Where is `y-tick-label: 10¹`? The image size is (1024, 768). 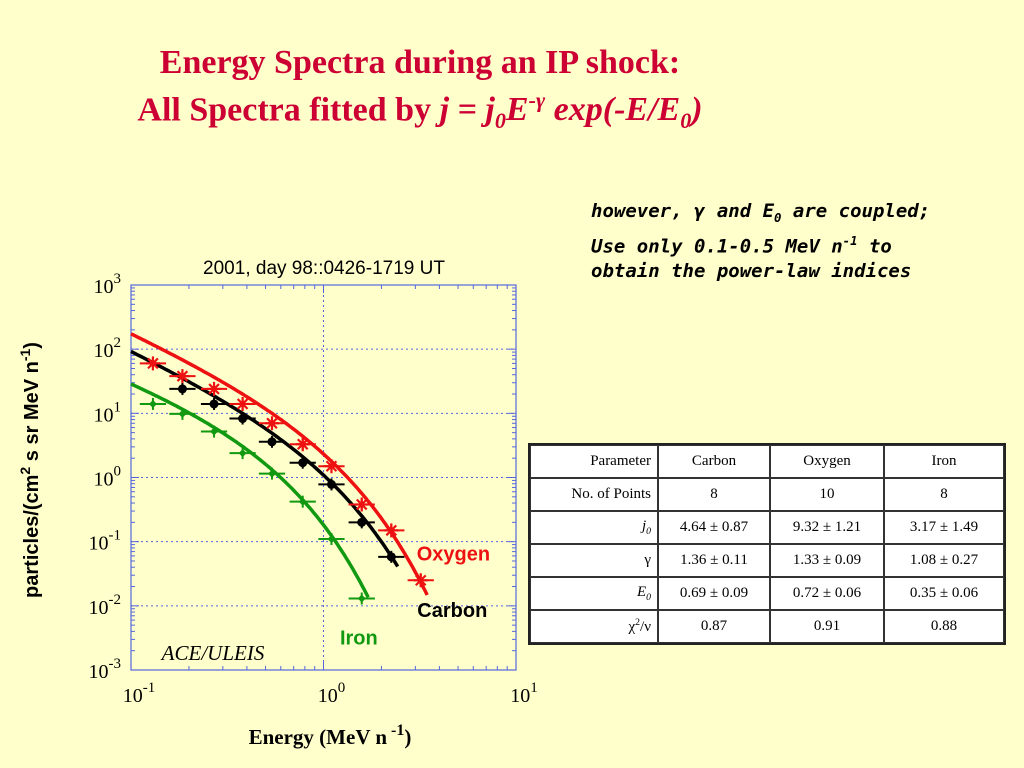
y-tick-label: 10¹ is located at coordinates (108, 412).